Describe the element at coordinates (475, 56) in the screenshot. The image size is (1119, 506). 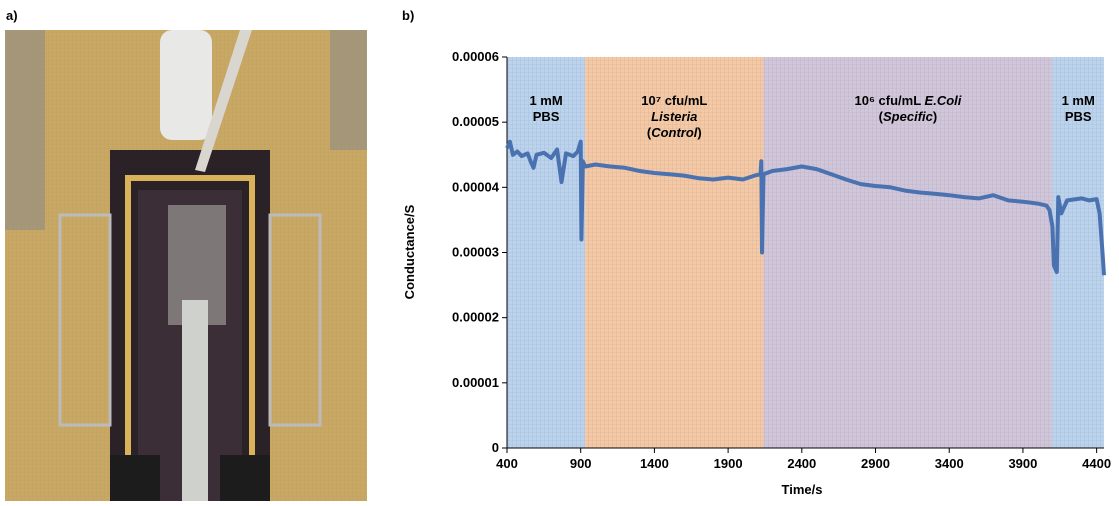
I see `y-tick-label: 0.00006` at that location.